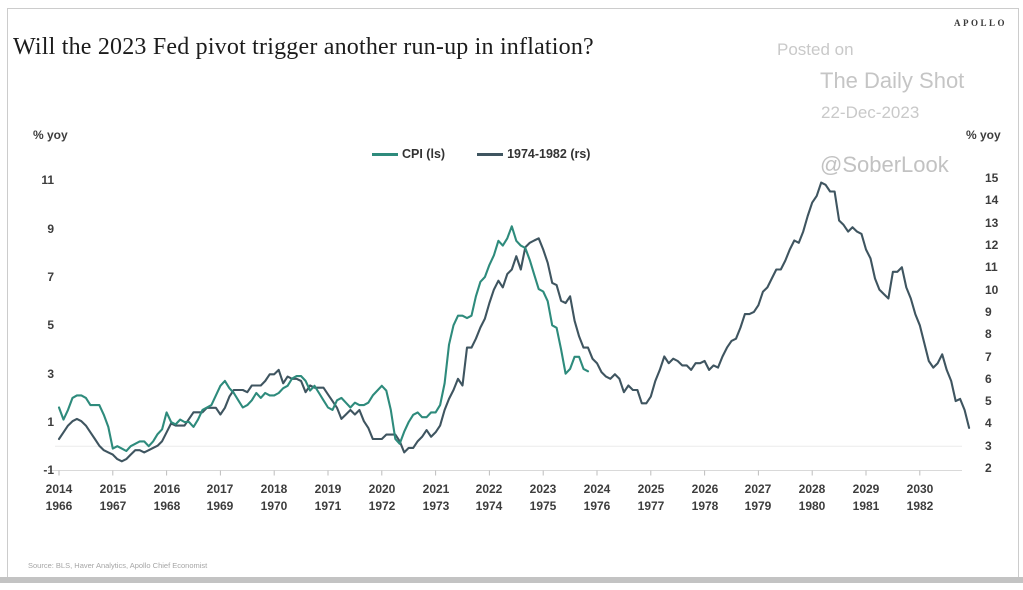 This screenshot has height=590, width=1023. Describe the element at coordinates (382, 506) in the screenshot. I see `x-axis-label-row2: 1972` at that location.